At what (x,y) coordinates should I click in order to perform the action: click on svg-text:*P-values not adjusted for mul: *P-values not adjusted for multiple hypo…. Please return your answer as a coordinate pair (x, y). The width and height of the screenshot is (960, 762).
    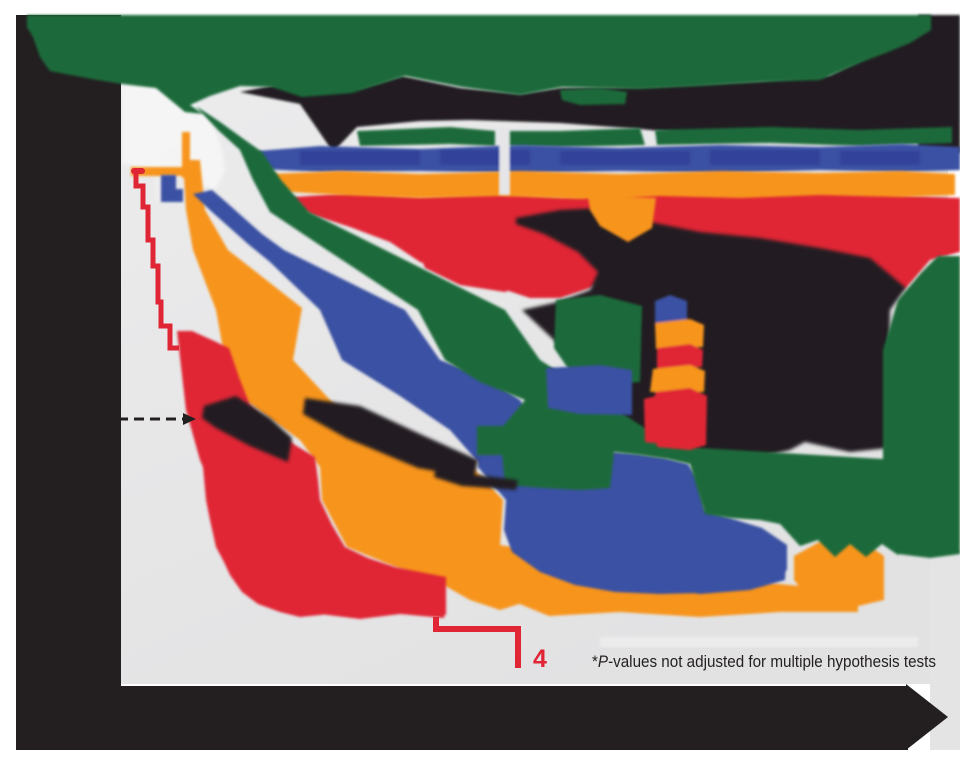
    Looking at the image, I should click on (764, 661).